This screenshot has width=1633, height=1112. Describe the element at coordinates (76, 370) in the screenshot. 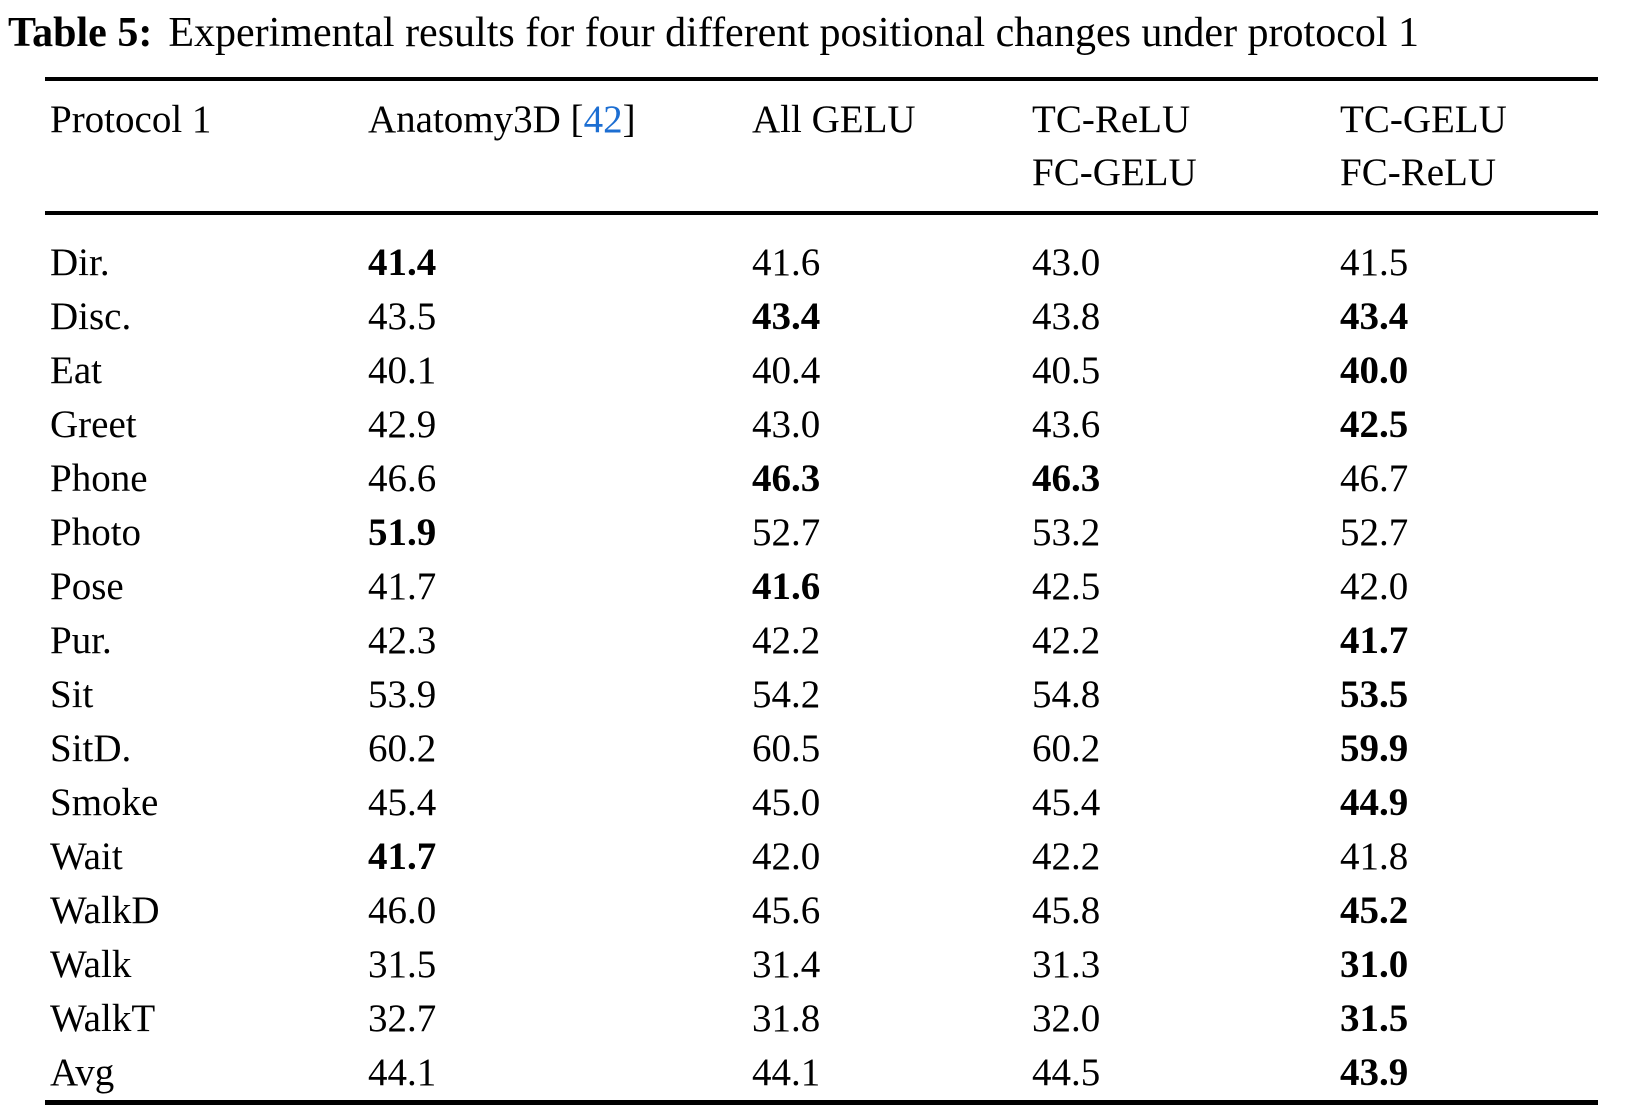

I see `row-label: Eat` at that location.